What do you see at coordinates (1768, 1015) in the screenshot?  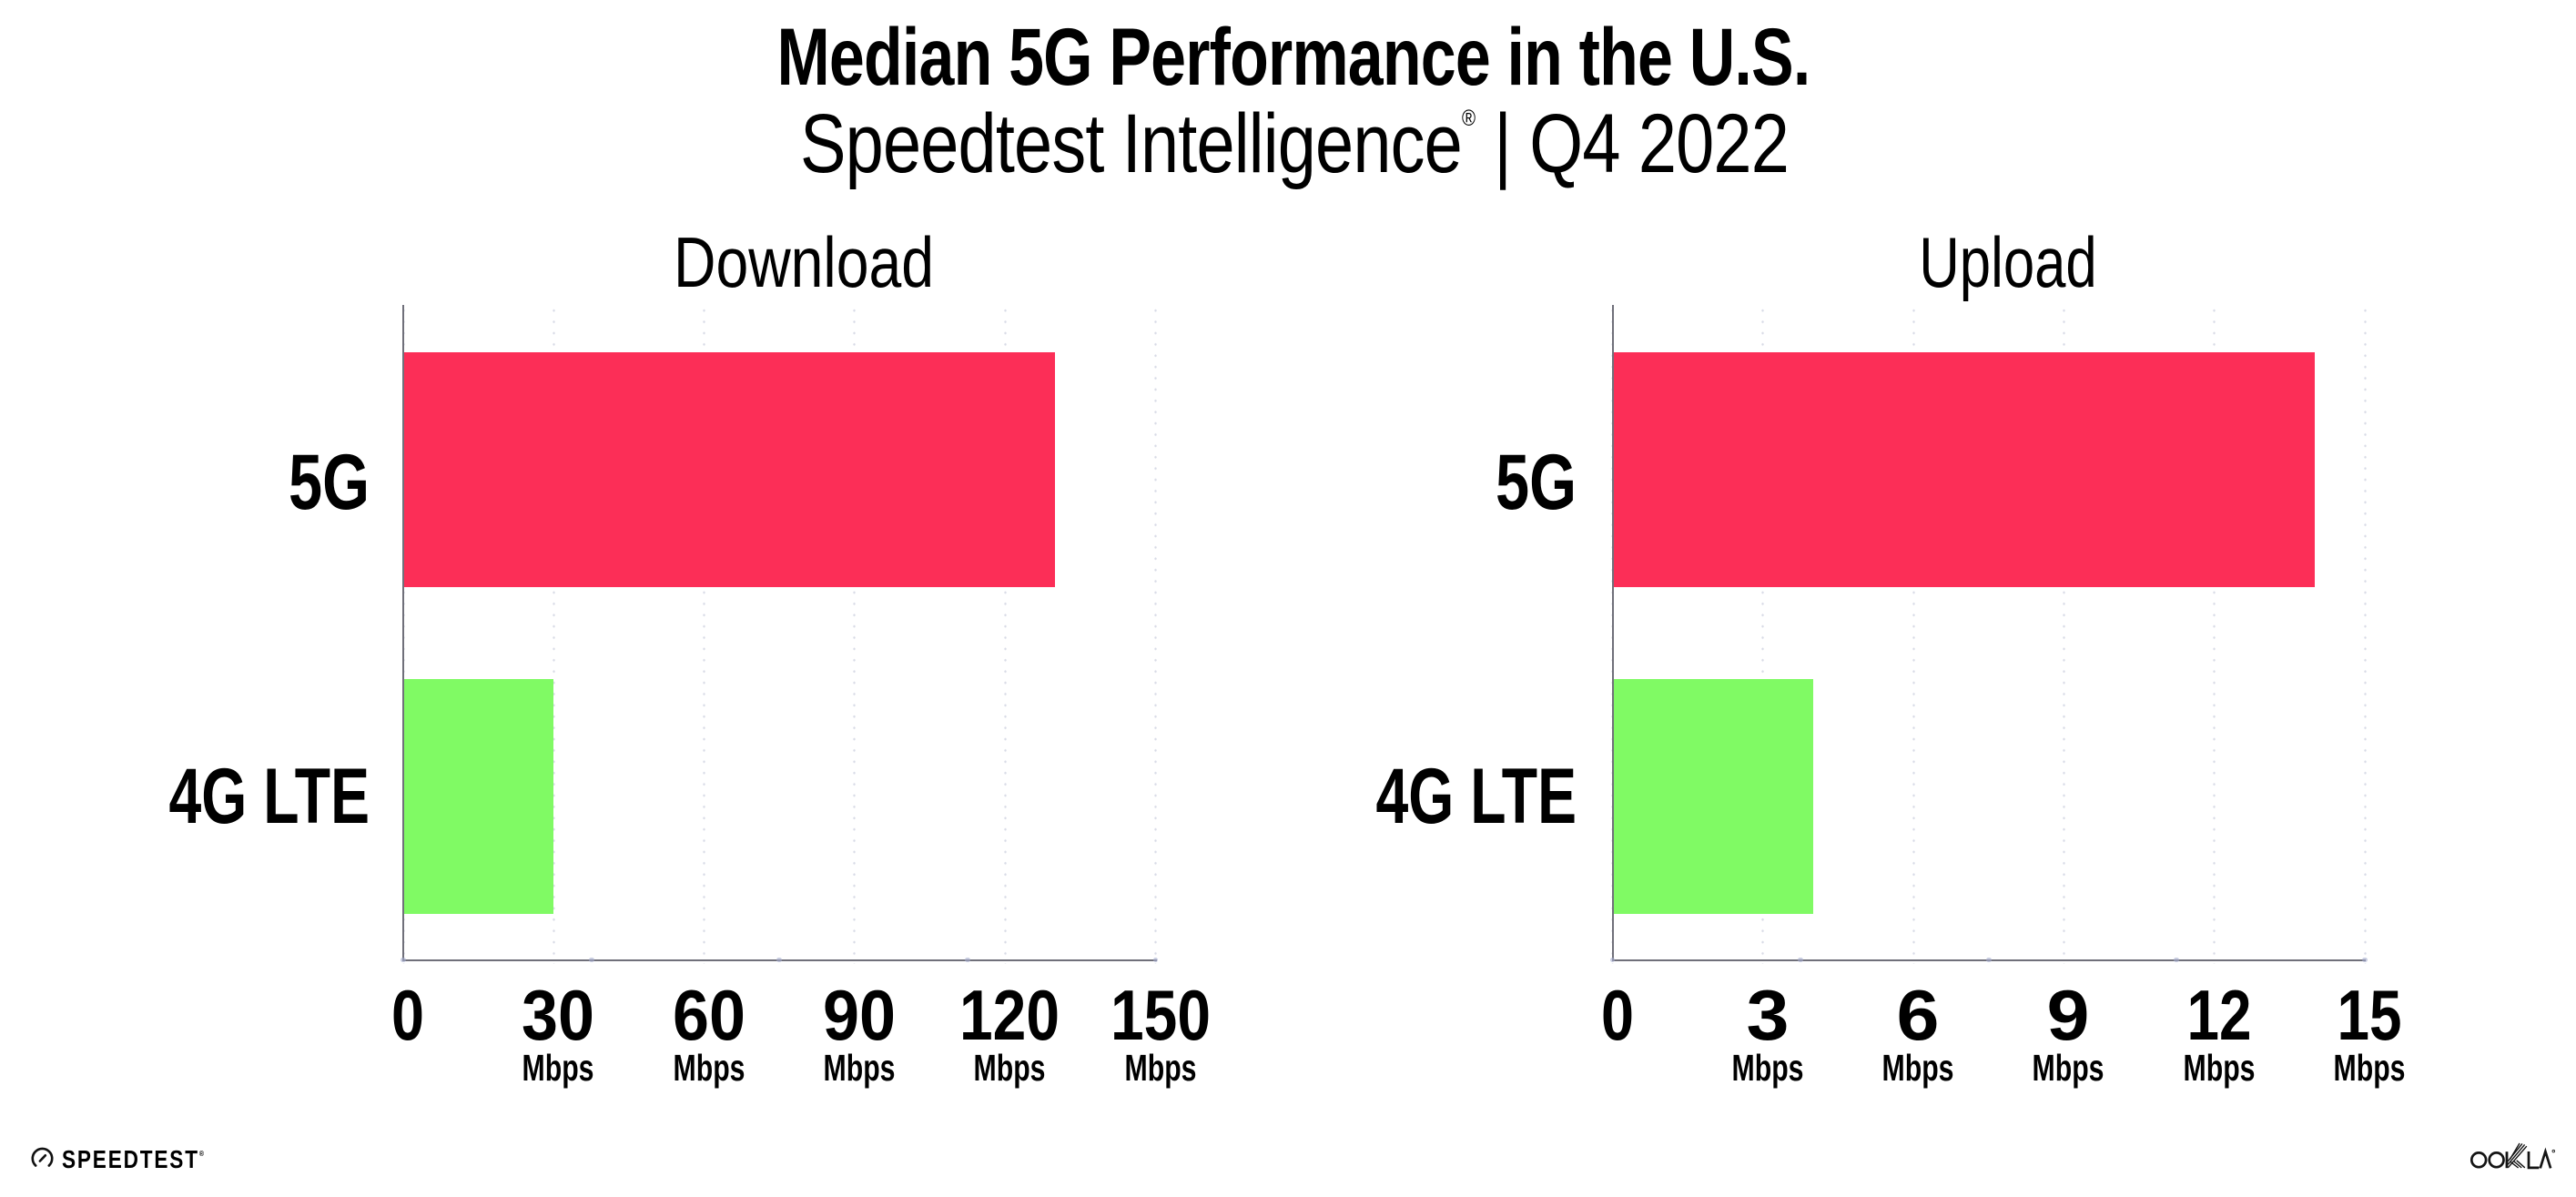 I see `x-tick-label-upload-3: 3` at bounding box center [1768, 1015].